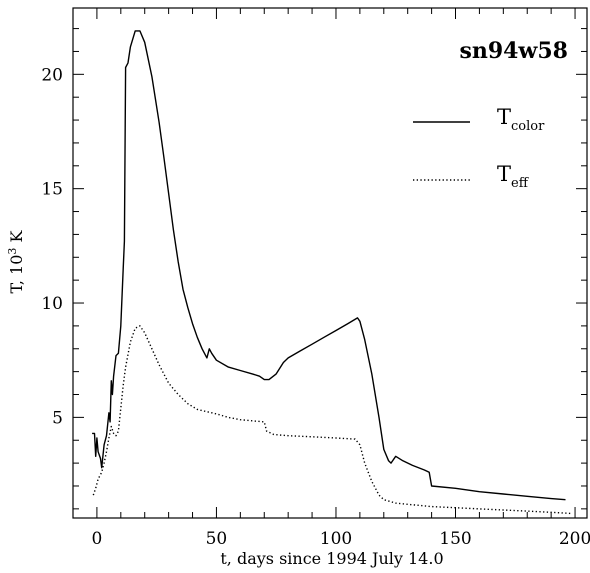 The image size is (590, 573). Describe the element at coordinates (96, 539) in the screenshot. I see `x-tick-label: 0` at that location.